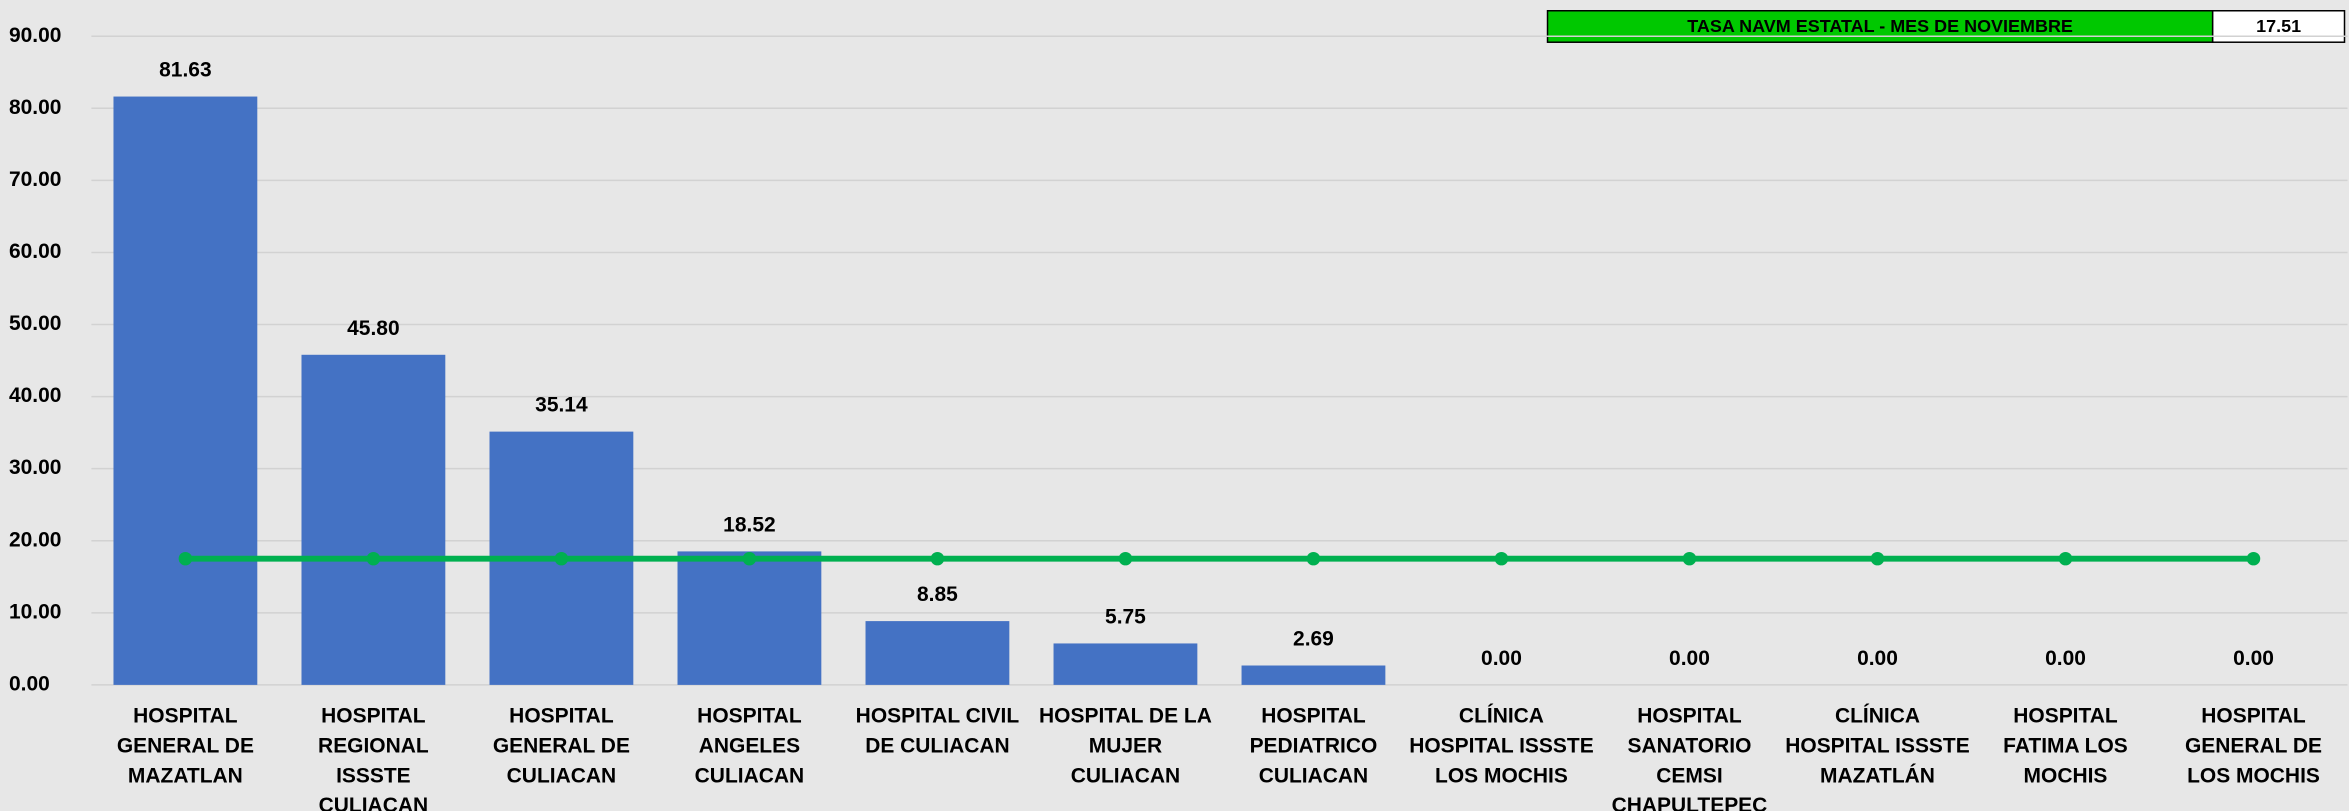  I want to click on y-tick-label: 70.00, so click(35, 179).